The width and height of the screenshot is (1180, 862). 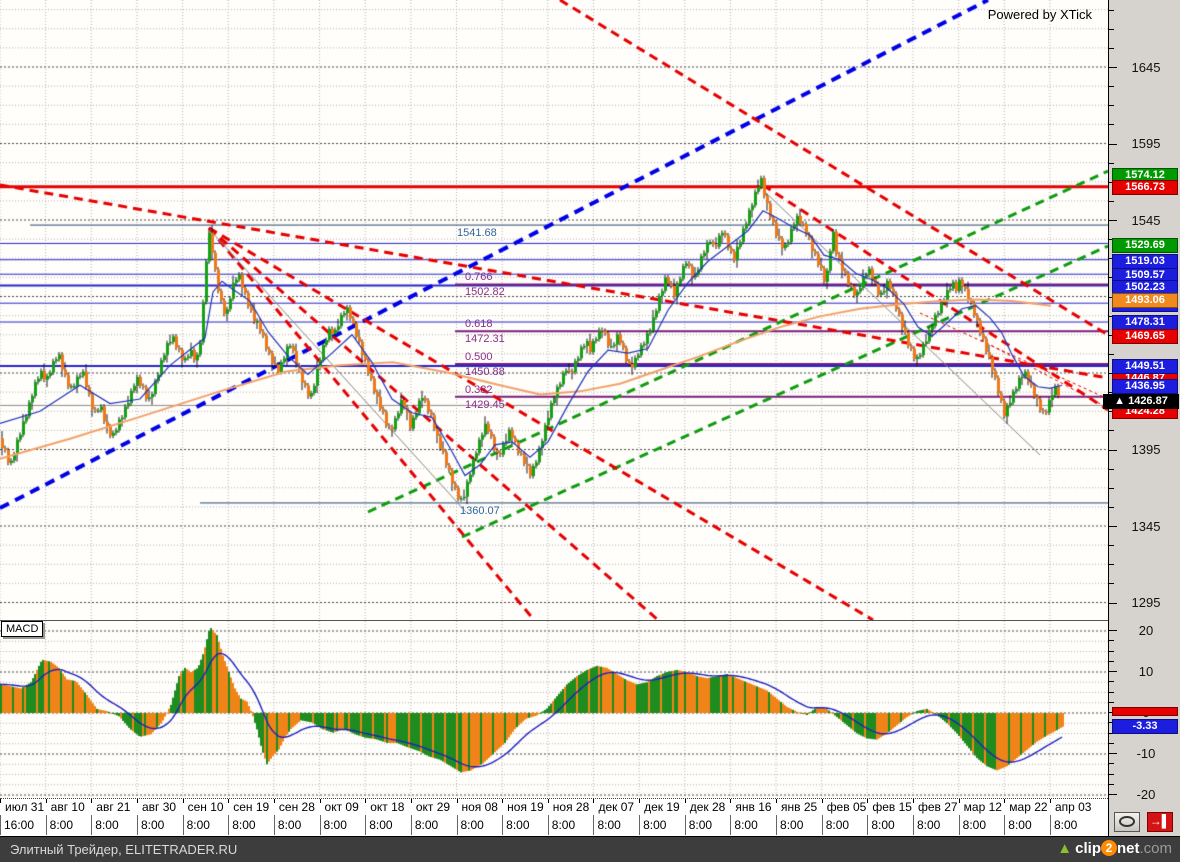 What do you see at coordinates (1145, 275) in the screenshot?
I see `price-badge-1509.57: 1509.57` at bounding box center [1145, 275].